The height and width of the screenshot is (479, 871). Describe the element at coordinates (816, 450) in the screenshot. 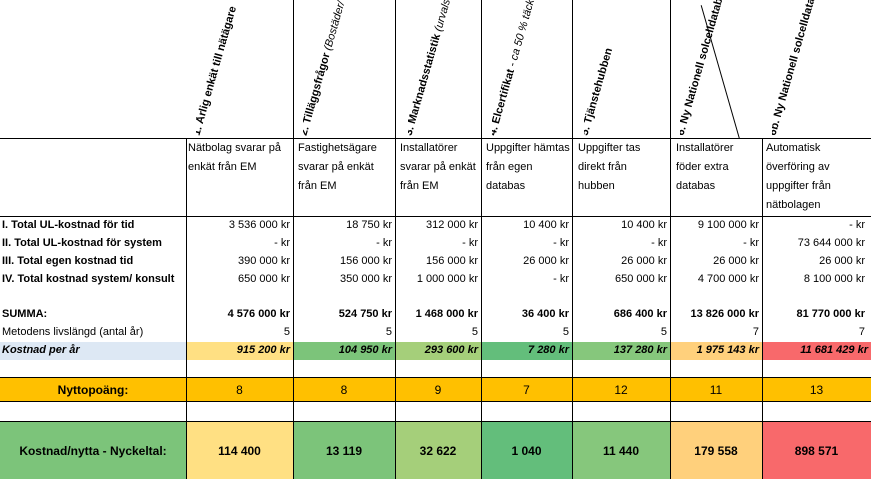

I see `nyckeltal-value: 898 571` at that location.